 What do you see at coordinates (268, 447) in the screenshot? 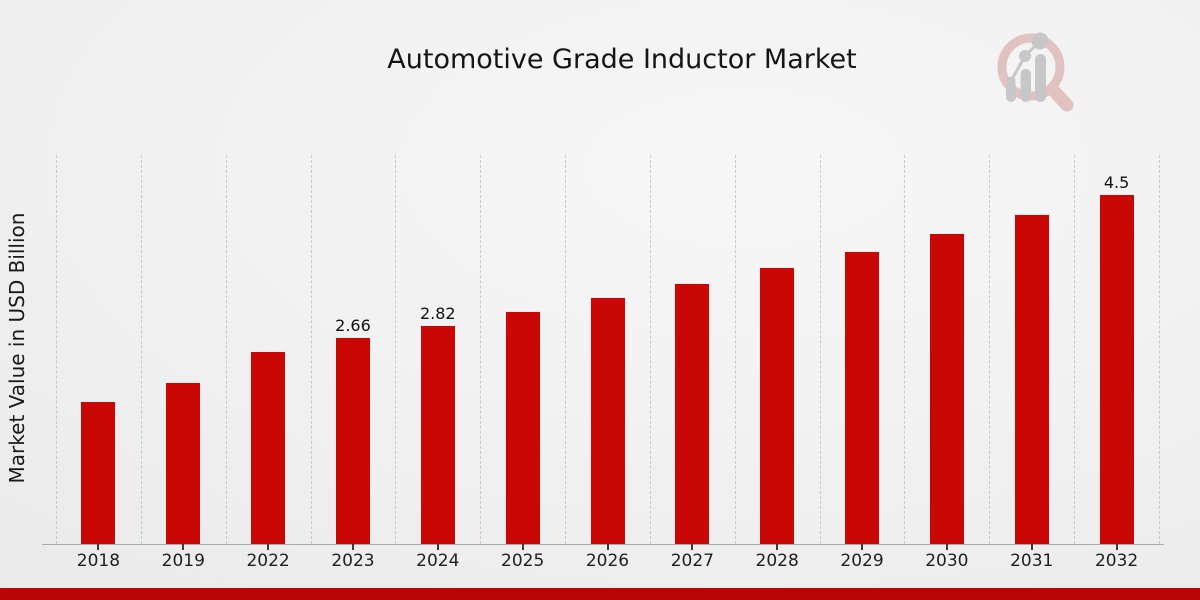
I see `bar-2022` at bounding box center [268, 447].